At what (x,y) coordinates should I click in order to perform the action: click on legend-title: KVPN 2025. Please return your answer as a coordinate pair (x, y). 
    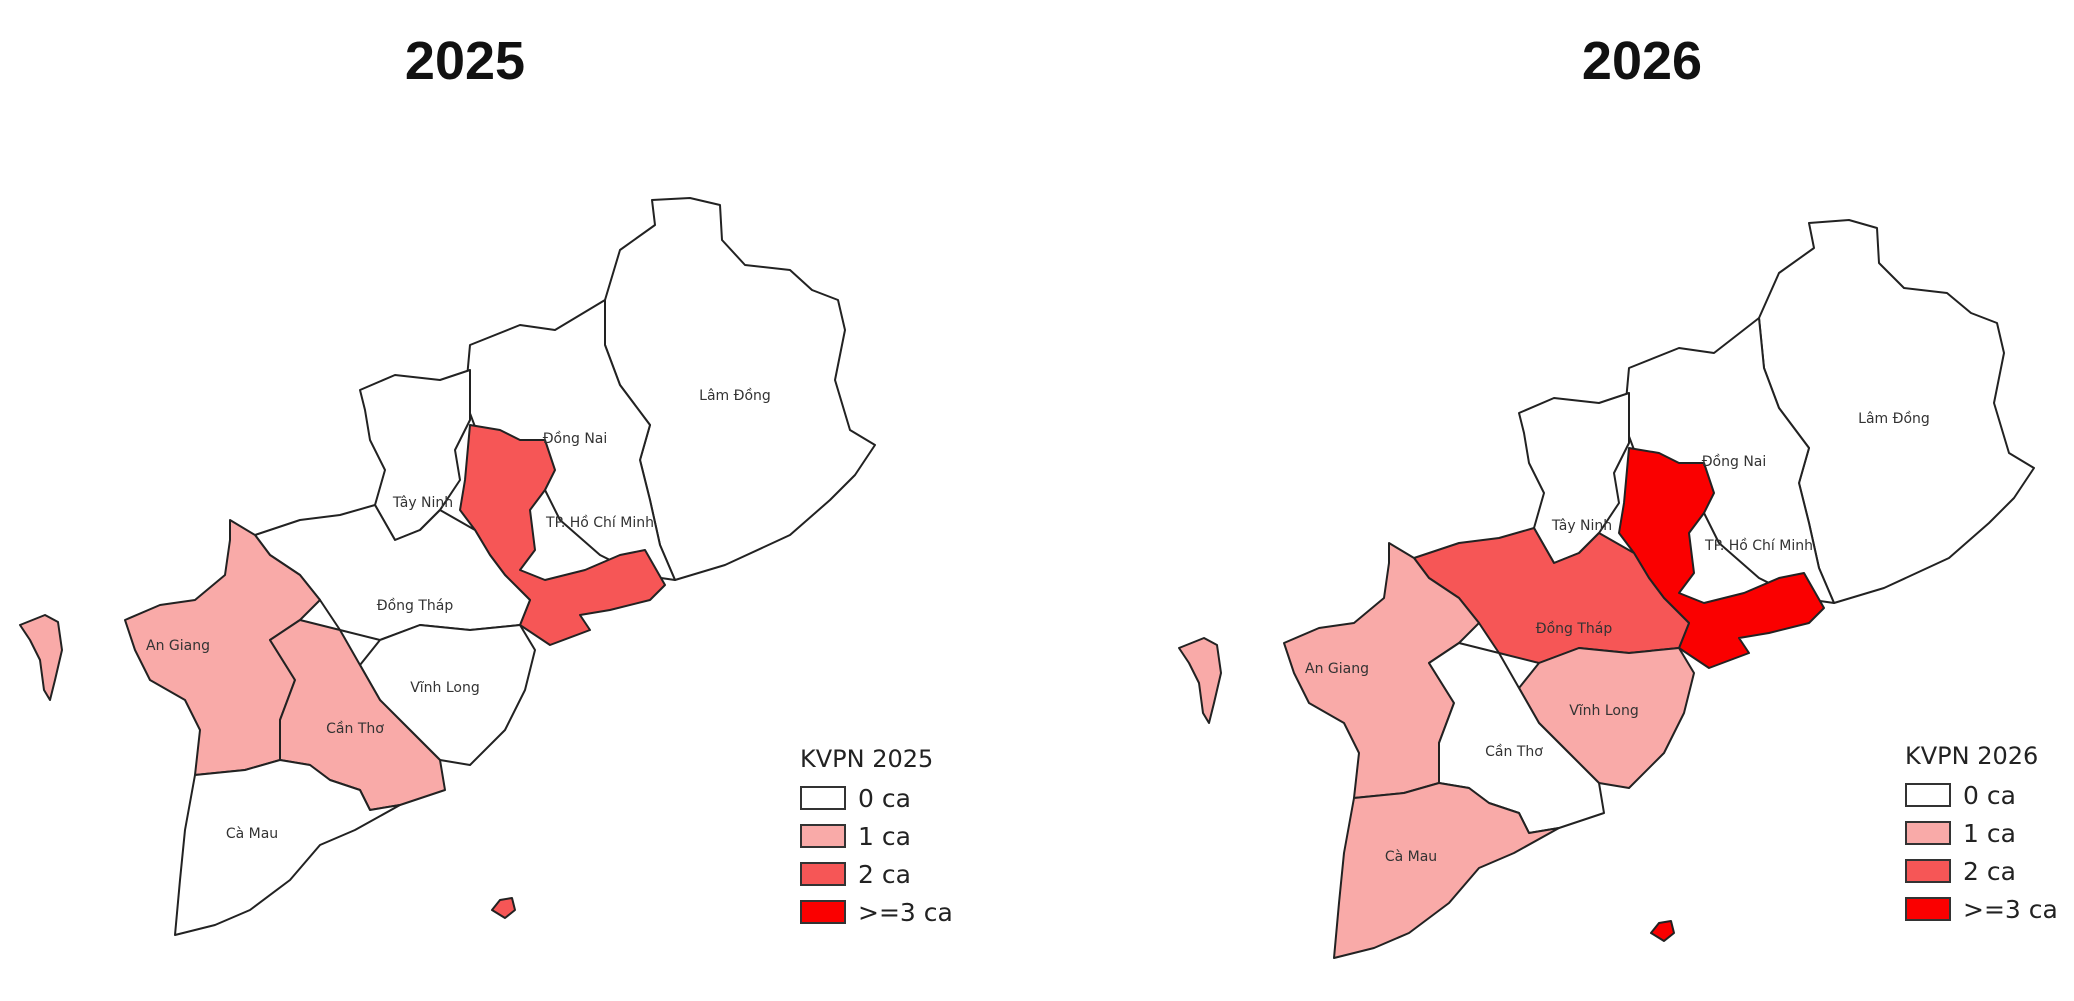
    Looking at the image, I should click on (867, 759).